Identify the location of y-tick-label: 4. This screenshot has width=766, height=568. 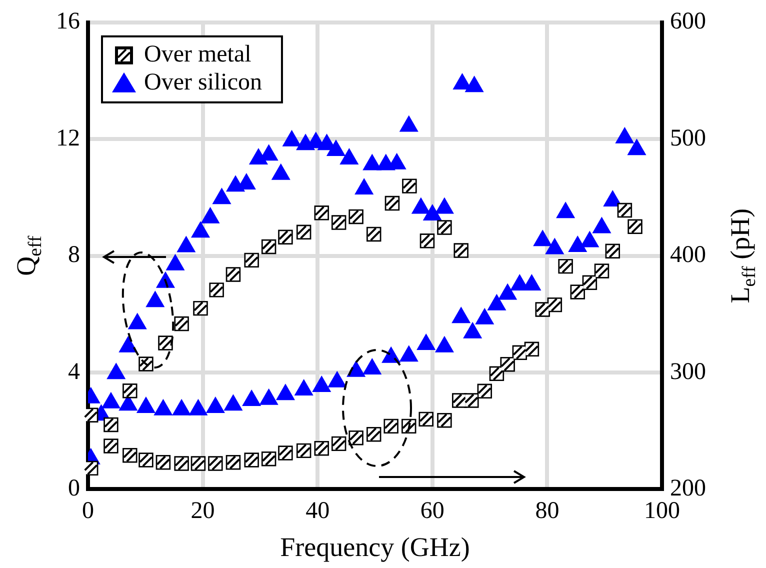
(74, 371).